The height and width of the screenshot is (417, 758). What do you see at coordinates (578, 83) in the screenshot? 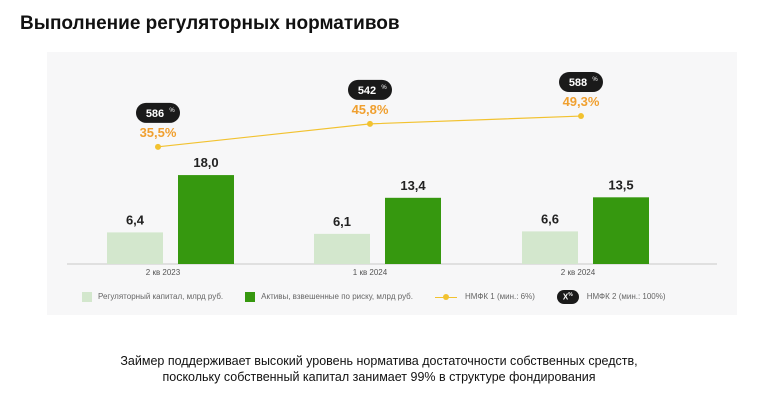
I see `nmfk2-badge-value: 588` at bounding box center [578, 83].